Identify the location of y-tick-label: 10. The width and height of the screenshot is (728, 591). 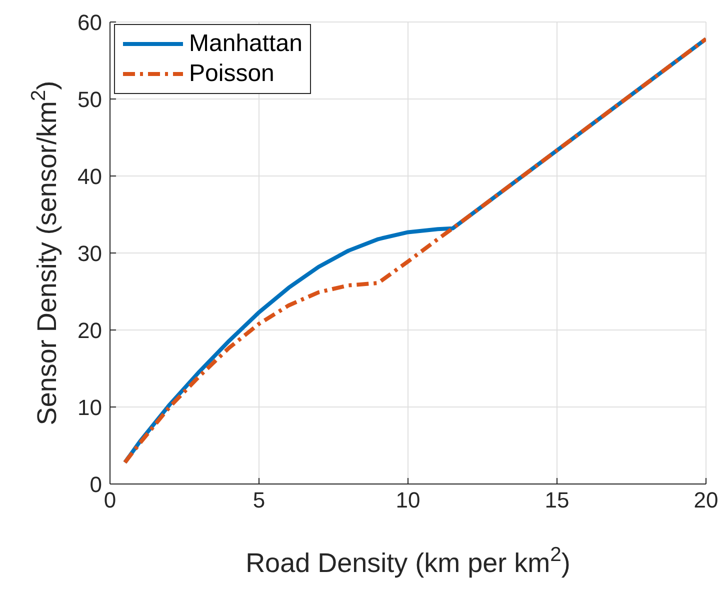
(90, 407).